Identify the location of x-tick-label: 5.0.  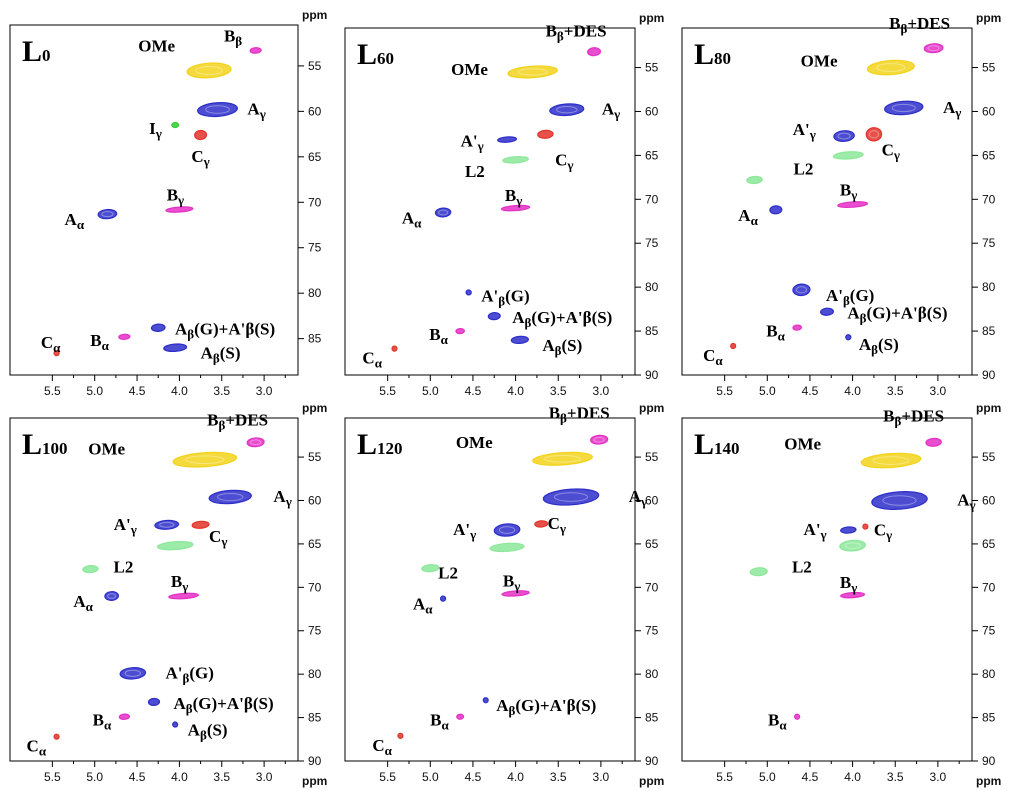
(430, 391).